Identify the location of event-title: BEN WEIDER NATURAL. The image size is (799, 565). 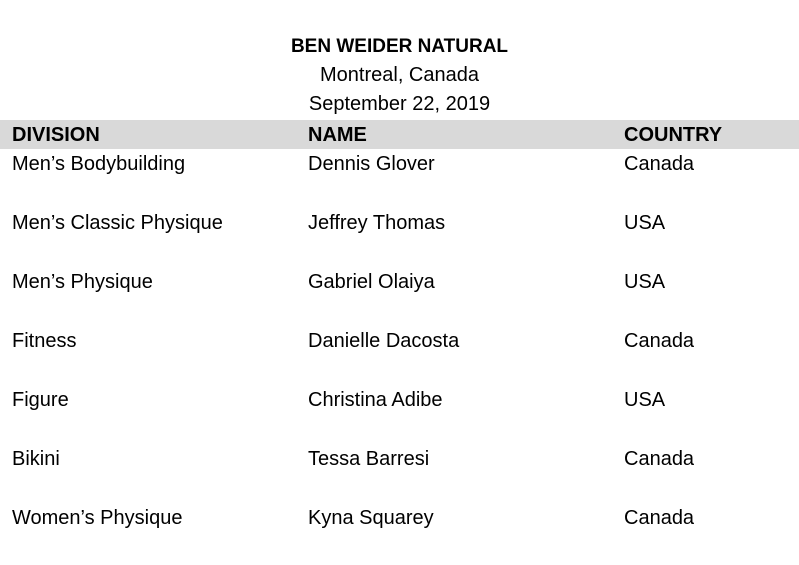
(399, 46).